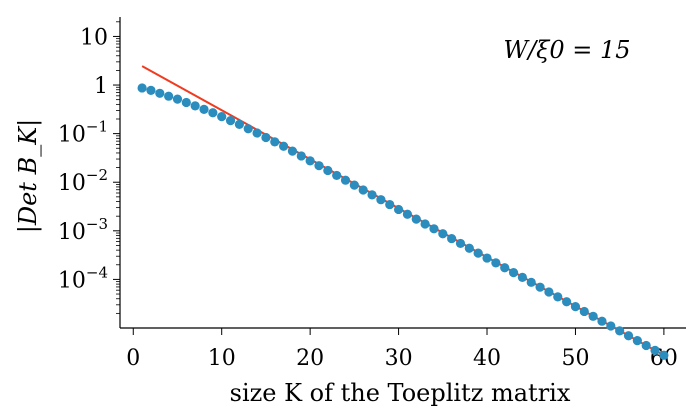  Describe the element at coordinates (133, 358) in the screenshot. I see `x-tick-label: 0` at that location.